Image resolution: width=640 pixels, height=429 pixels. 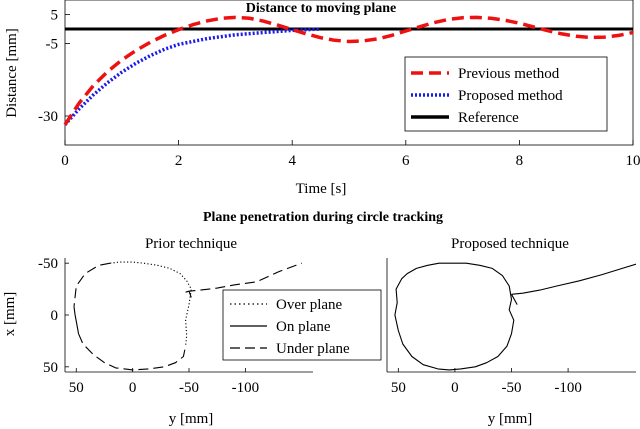 I want to click on proposed-technique-xlabel: y [mm], so click(x=510, y=419).